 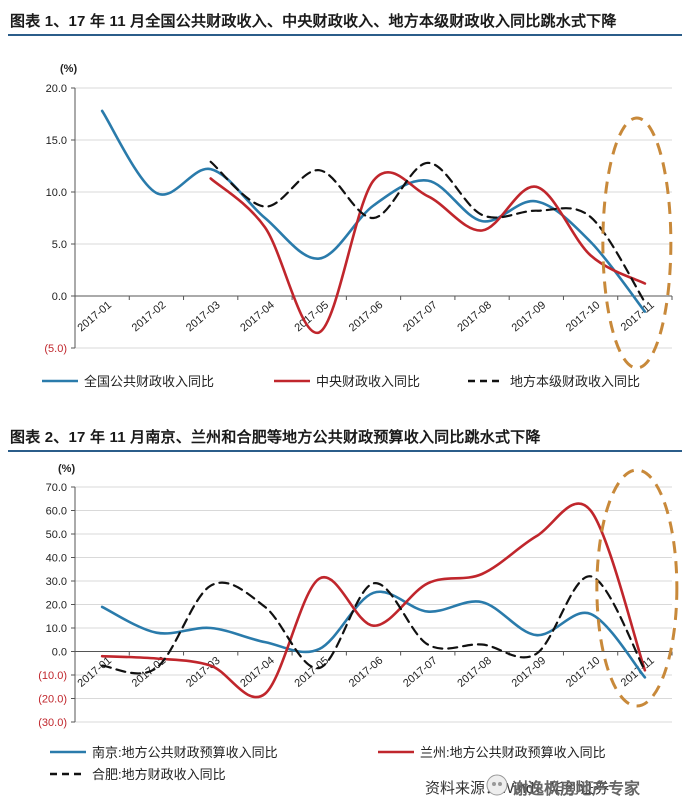 I want to click on figure1-title-rule, so click(x=345, y=35).